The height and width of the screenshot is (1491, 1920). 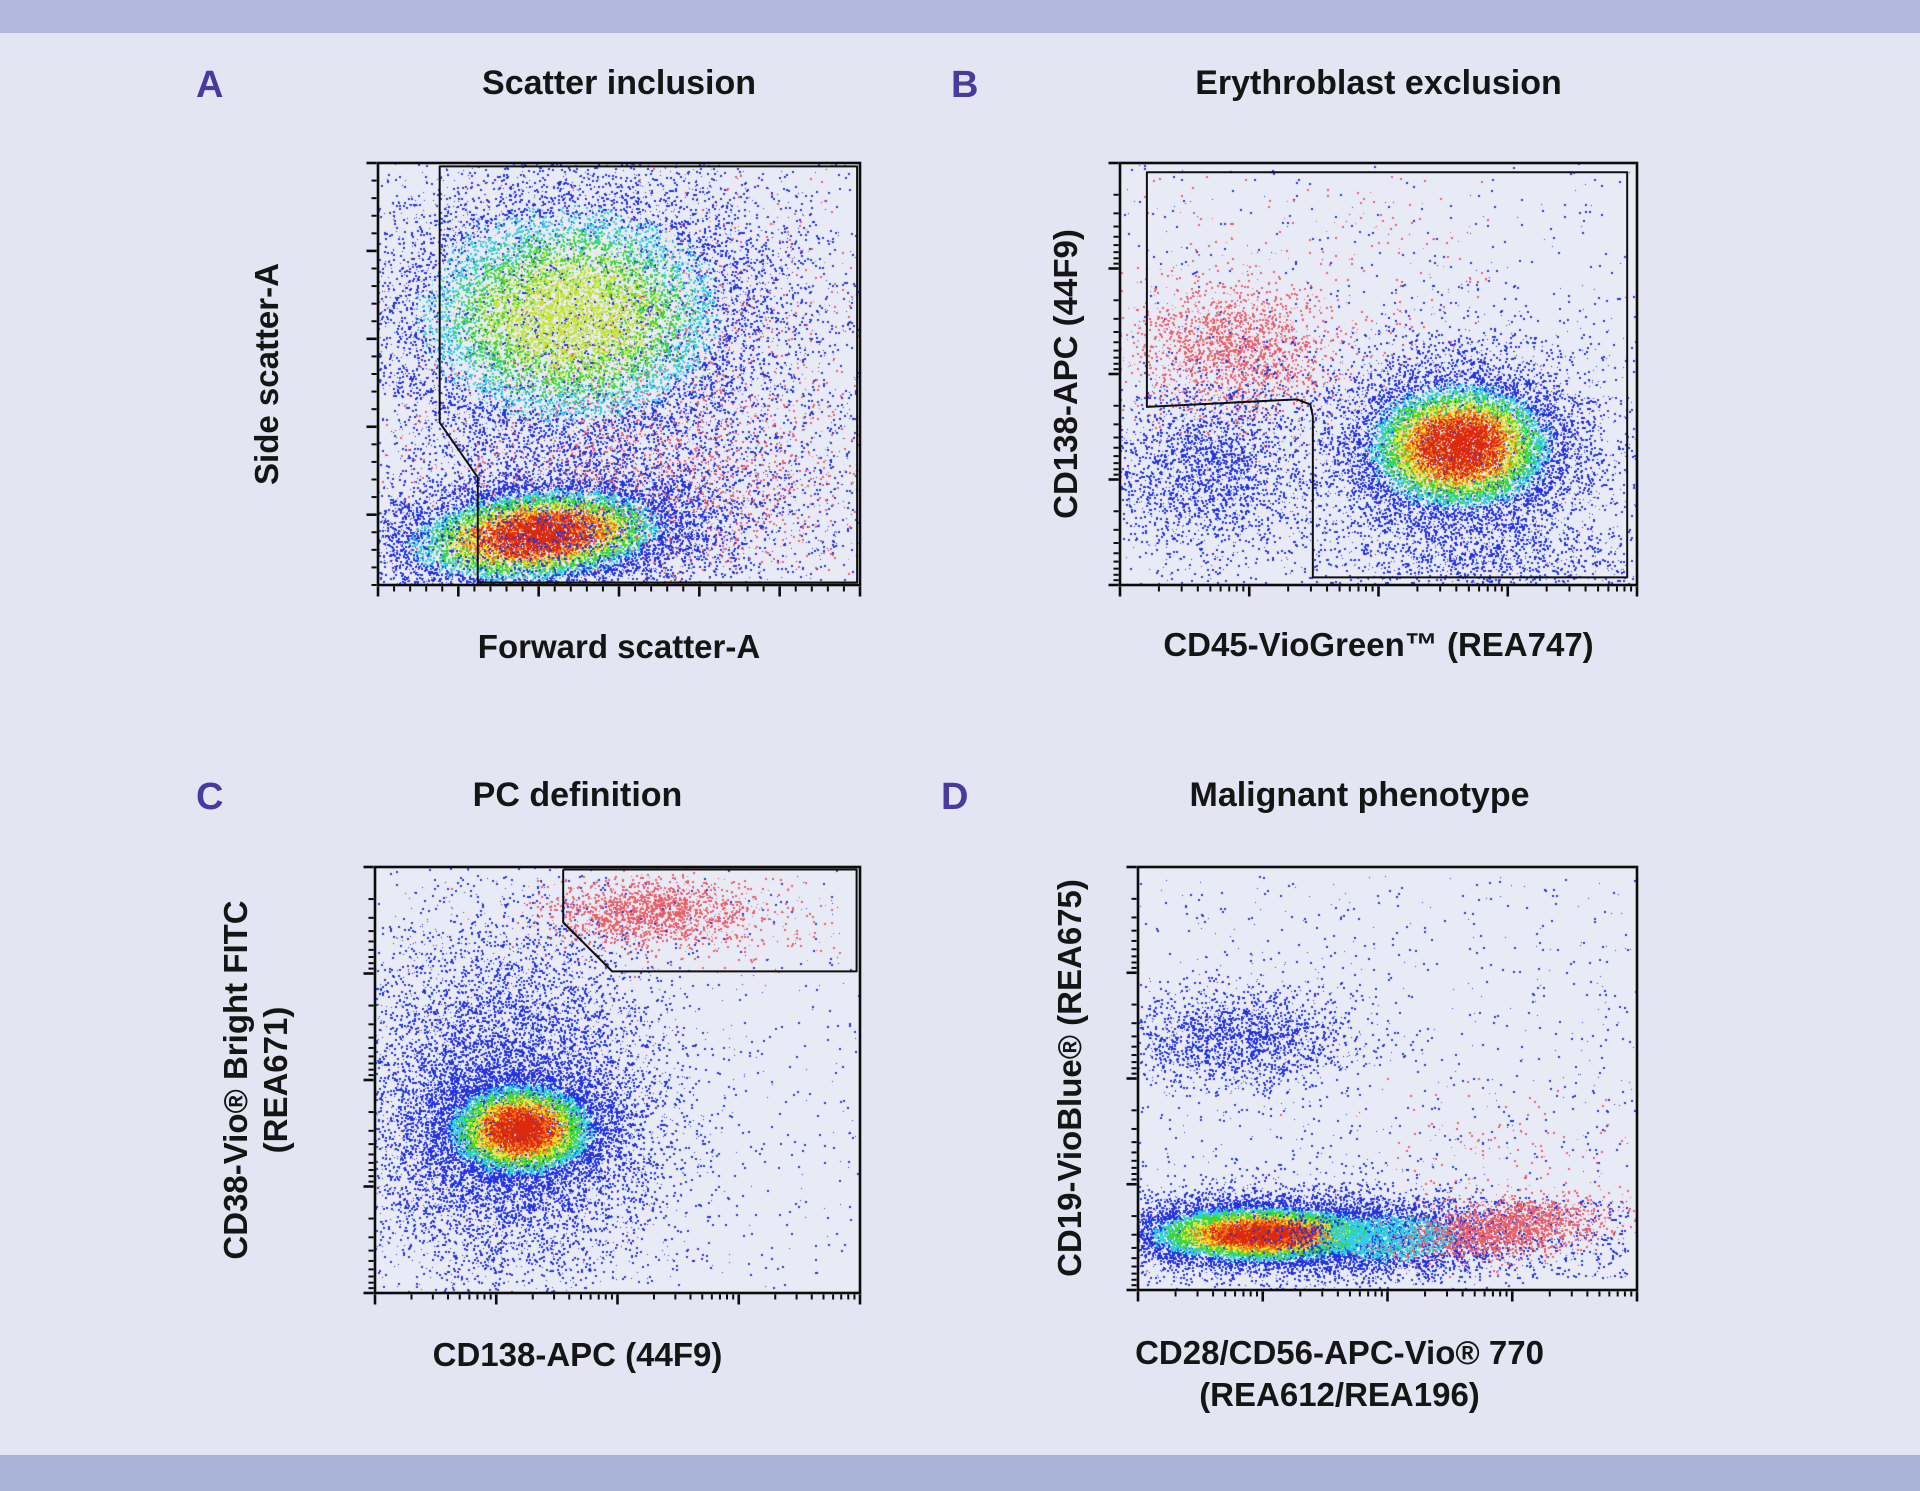 What do you see at coordinates (955, 797) in the screenshot?
I see `panel-d-letter: D` at bounding box center [955, 797].